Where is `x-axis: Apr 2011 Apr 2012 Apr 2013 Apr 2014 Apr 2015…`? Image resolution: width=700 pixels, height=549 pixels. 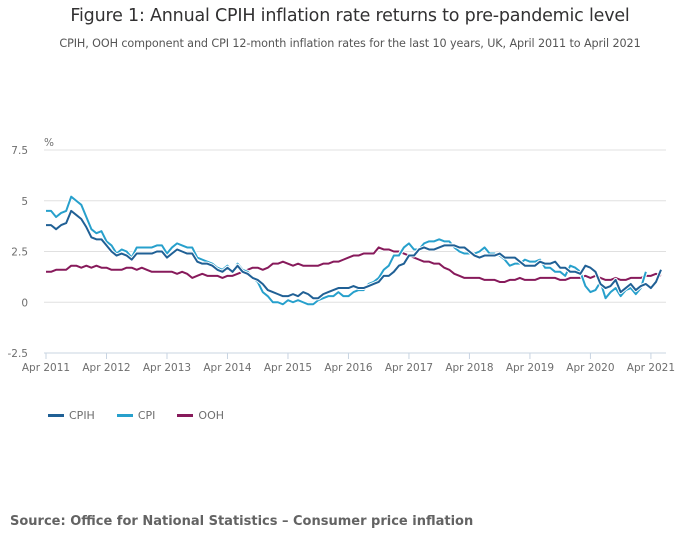
x-axis: Apr 2011 Apr 2012 Apr 2013 Apr 2014 Apr 2015… is located at coordinates (348, 363).